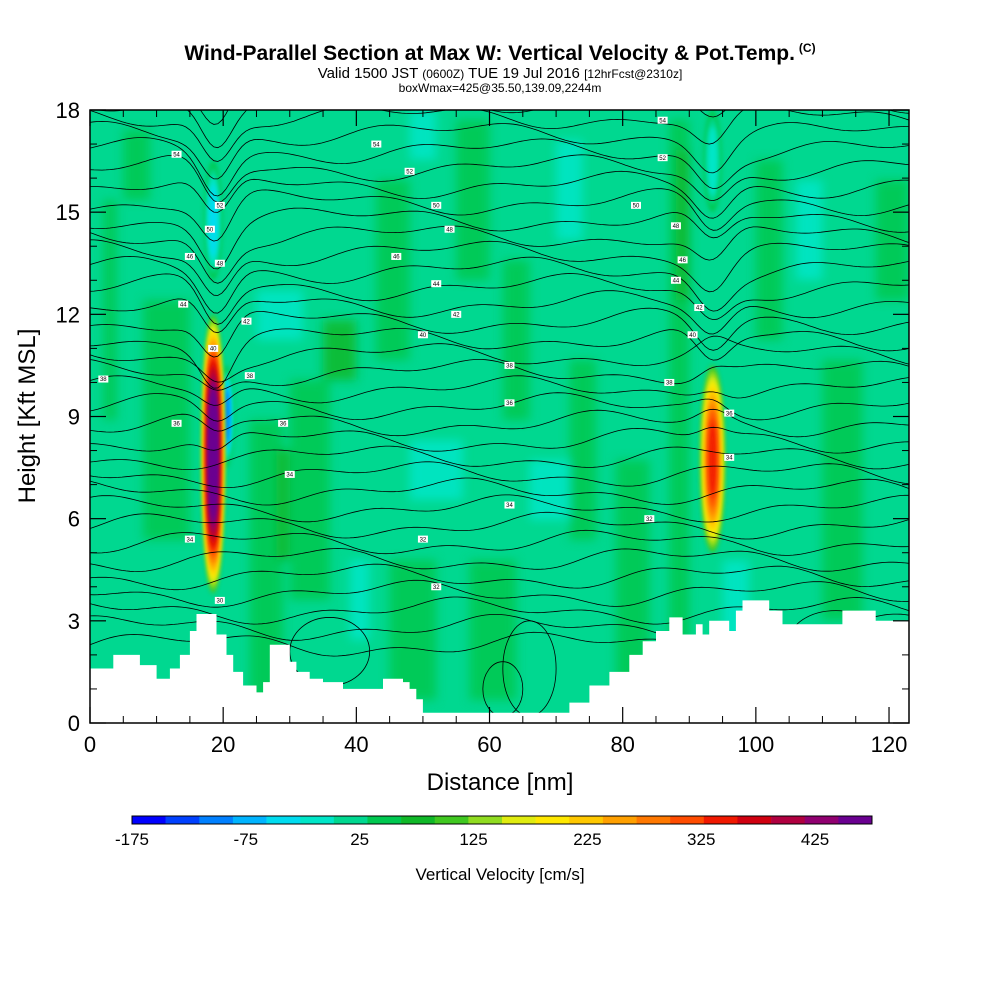 This screenshot has width=1000, height=1000. I want to click on y-tick-label: 3, so click(74, 621).